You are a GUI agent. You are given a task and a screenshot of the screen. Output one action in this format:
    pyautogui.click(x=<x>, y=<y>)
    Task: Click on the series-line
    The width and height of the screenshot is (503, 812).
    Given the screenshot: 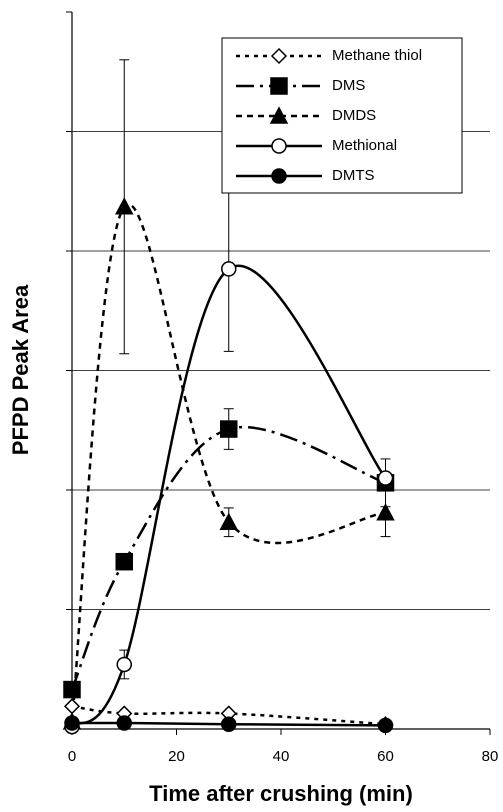 What is the action you would take?
    pyautogui.click(x=228, y=724)
    